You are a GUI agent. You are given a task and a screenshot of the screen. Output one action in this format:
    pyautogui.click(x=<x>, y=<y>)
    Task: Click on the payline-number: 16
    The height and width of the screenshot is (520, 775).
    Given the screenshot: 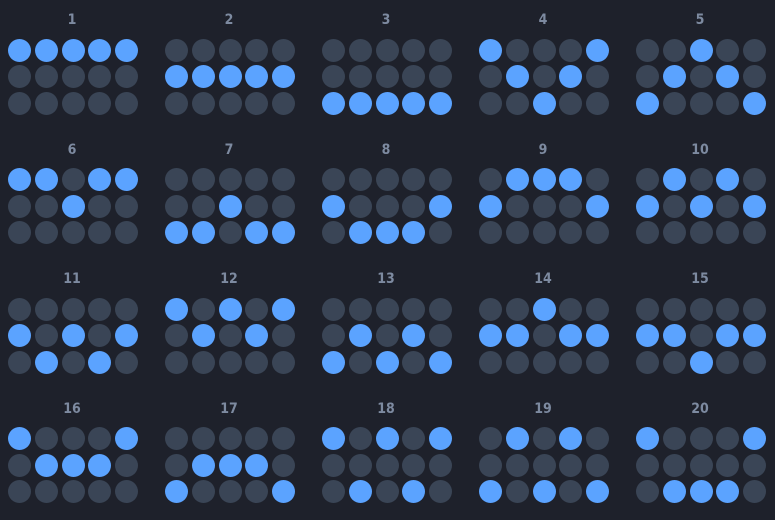 What is the action you would take?
    pyautogui.click(x=72, y=408)
    